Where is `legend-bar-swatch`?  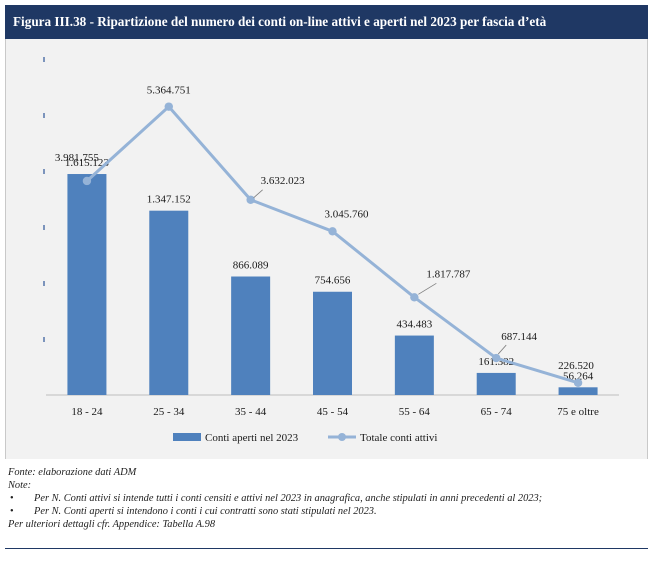 legend-bar-swatch is located at coordinates (187, 437).